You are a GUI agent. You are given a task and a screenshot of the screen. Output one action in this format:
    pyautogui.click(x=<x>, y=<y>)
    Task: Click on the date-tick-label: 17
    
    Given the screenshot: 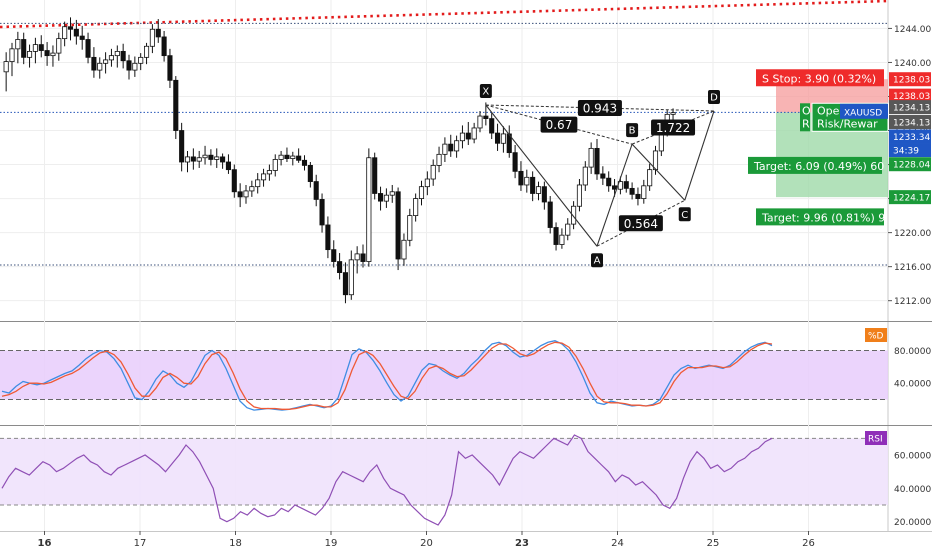 What is the action you would take?
    pyautogui.click(x=140, y=543)
    